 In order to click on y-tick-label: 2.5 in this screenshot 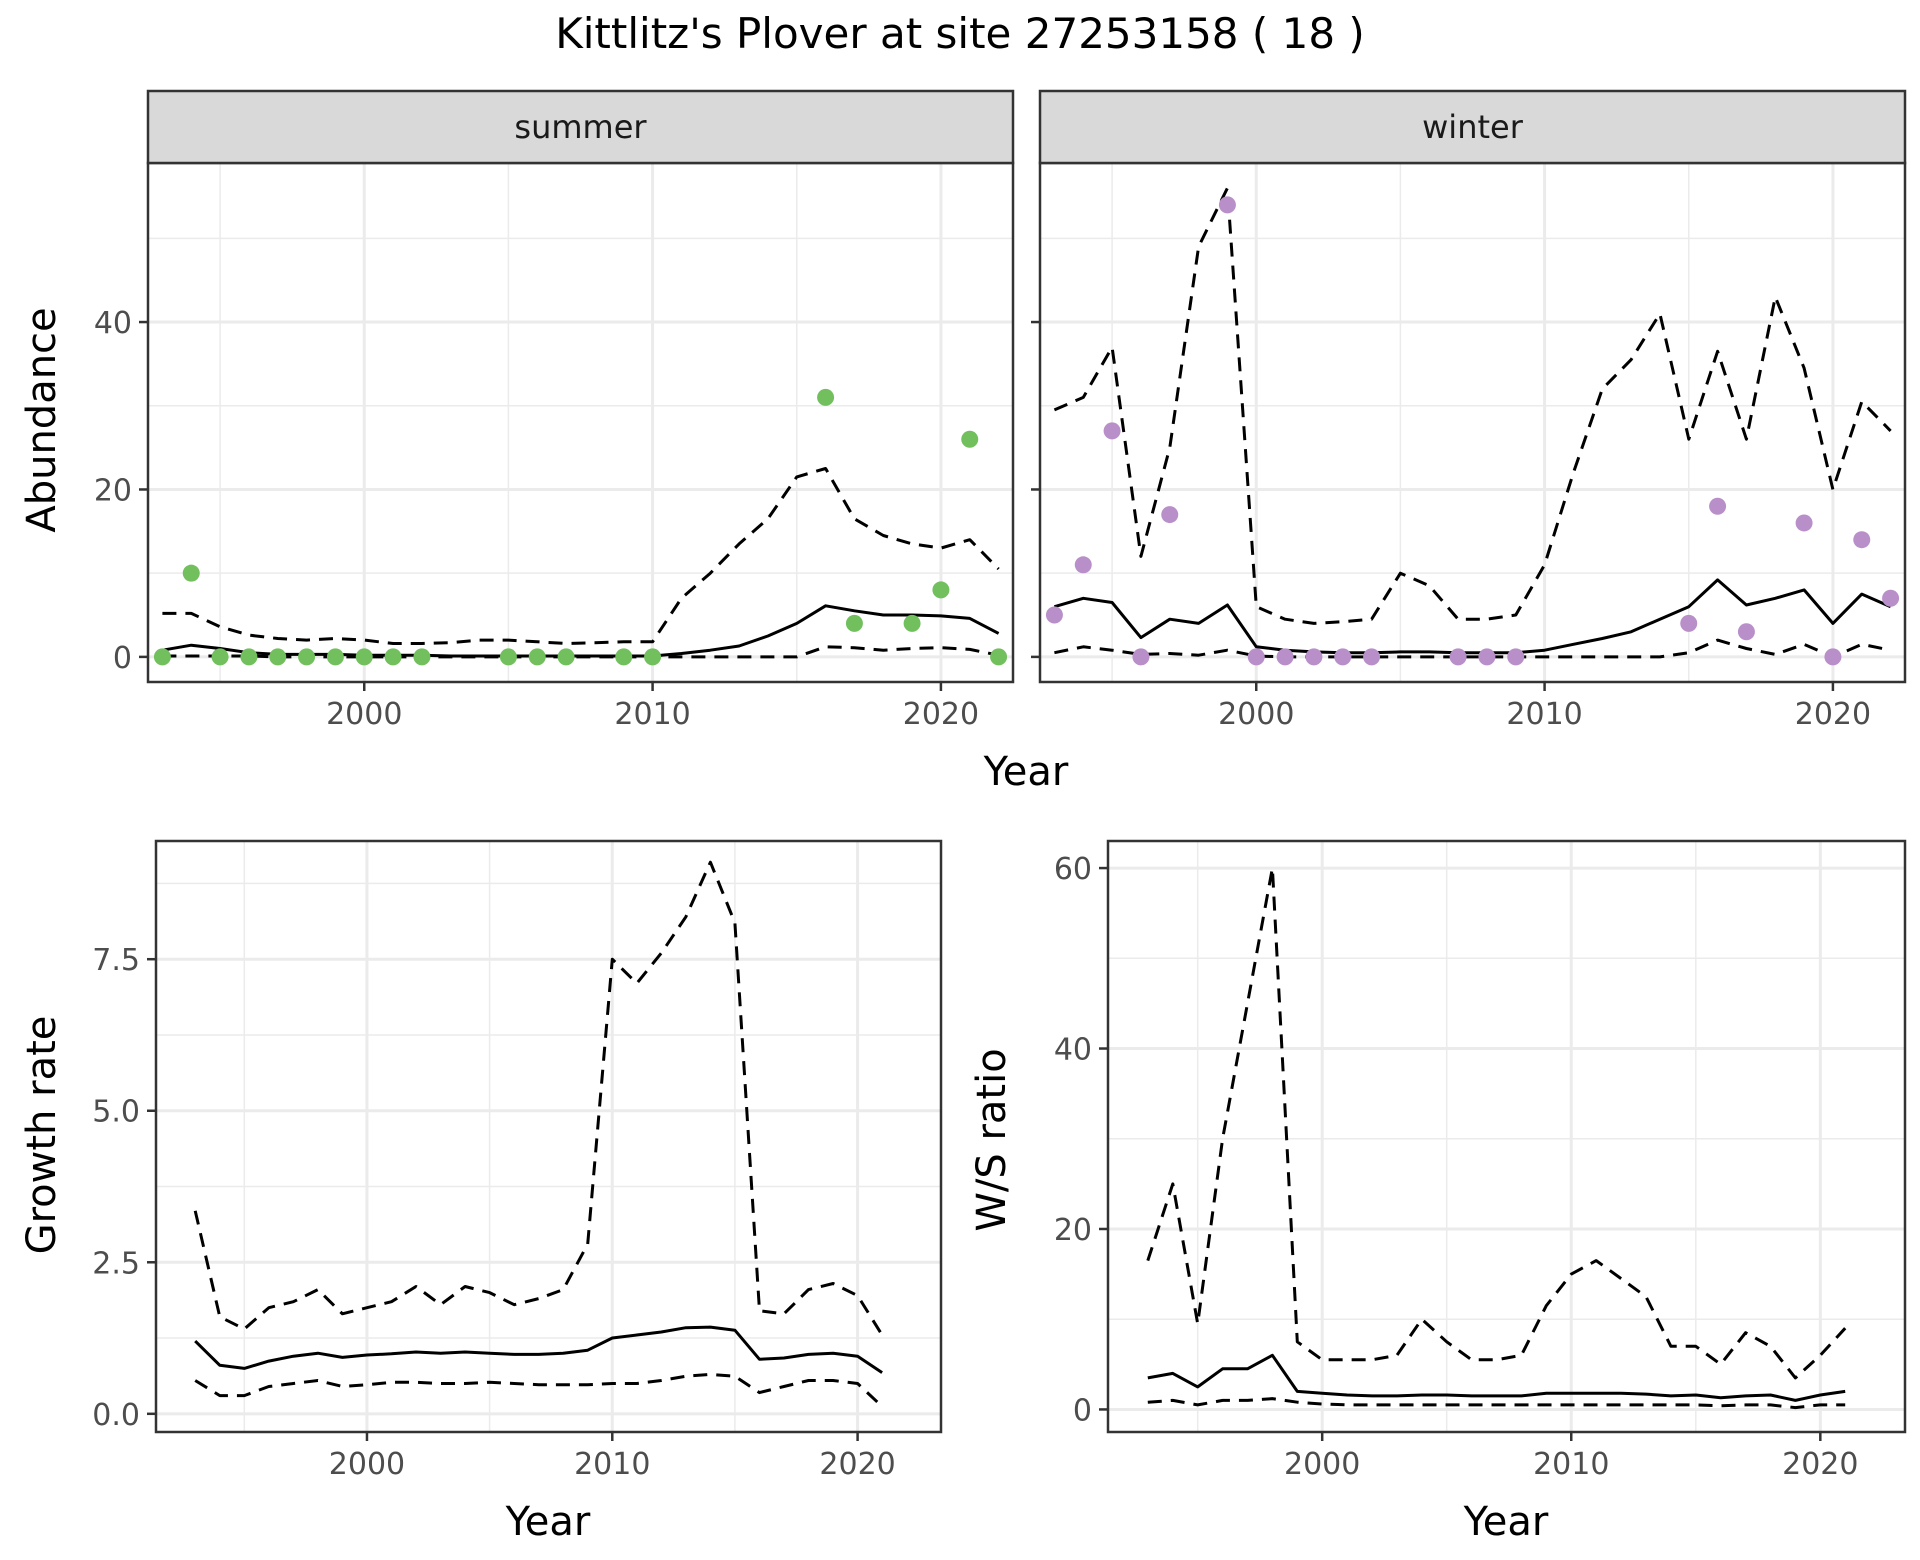, I will do `click(116, 1263)`.